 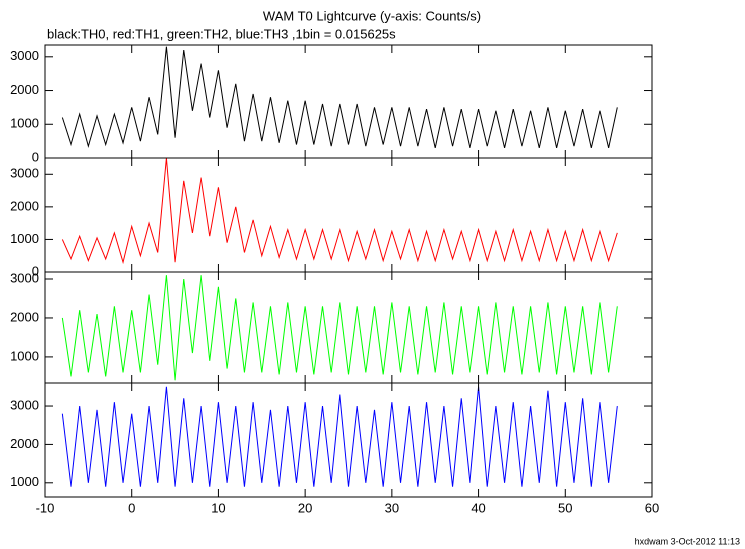 What do you see at coordinates (372, 15) in the screenshot?
I see `chart-title: WAM T0 Lightcurve (y-axis: Counts/s)` at bounding box center [372, 15].